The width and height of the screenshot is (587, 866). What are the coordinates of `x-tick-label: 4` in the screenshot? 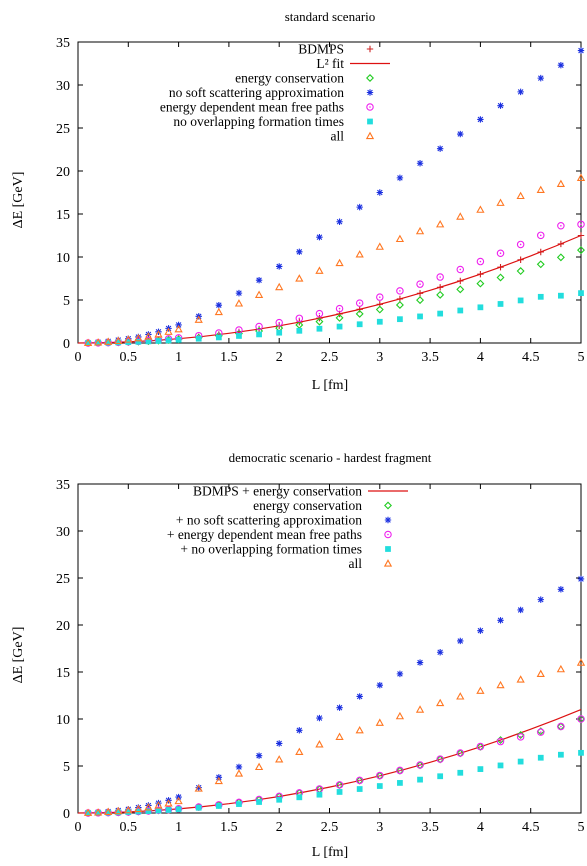 It's located at (480, 357).